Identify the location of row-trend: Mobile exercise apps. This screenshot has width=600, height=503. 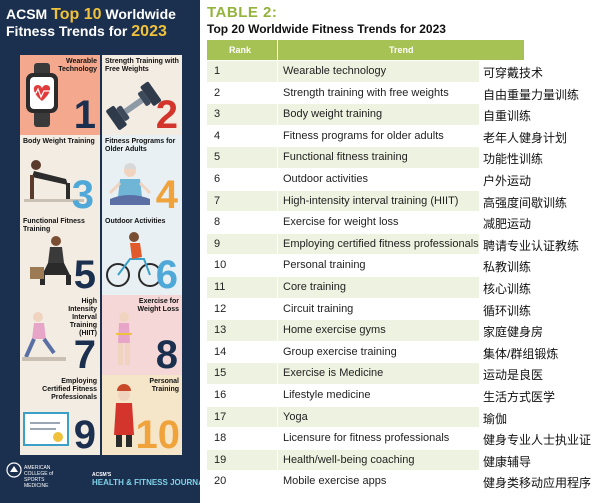
(335, 481).